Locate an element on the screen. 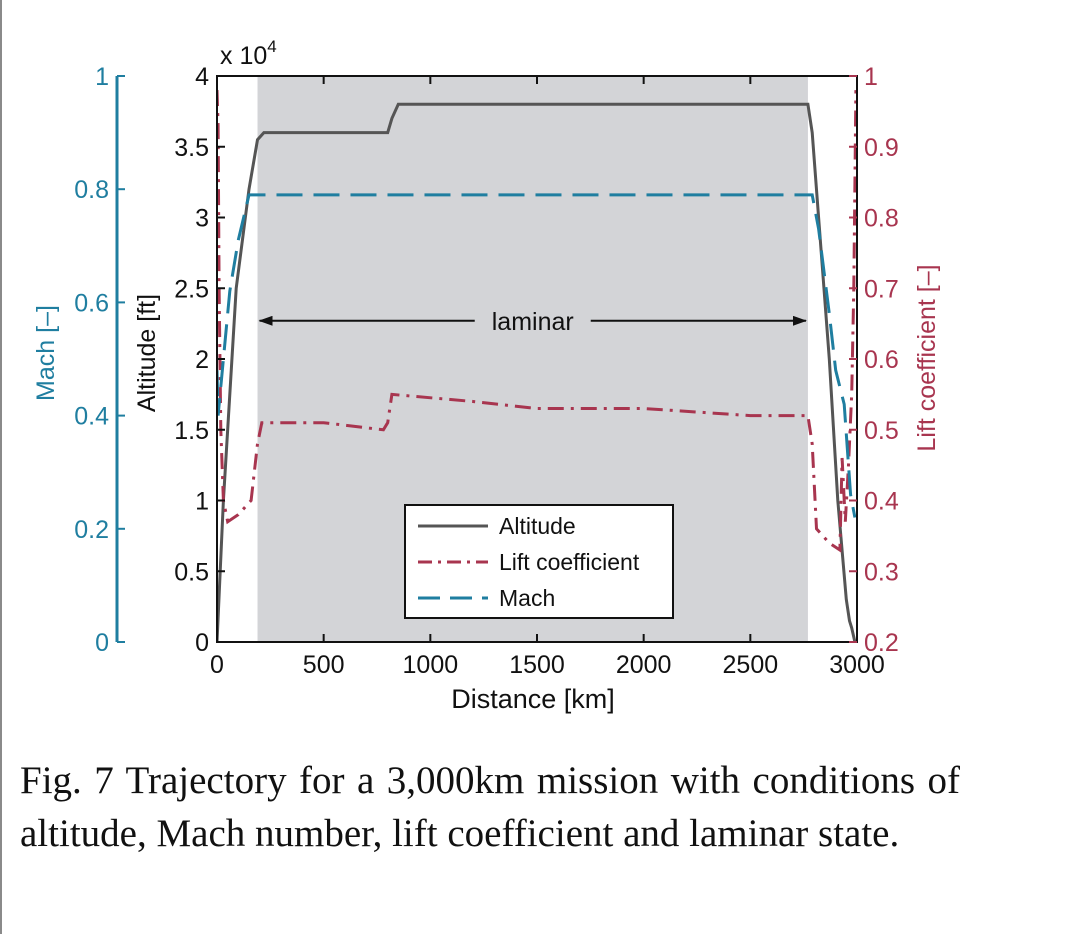 The image size is (1080, 934). mach-tick-label: 0.2 is located at coordinates (91, 530).